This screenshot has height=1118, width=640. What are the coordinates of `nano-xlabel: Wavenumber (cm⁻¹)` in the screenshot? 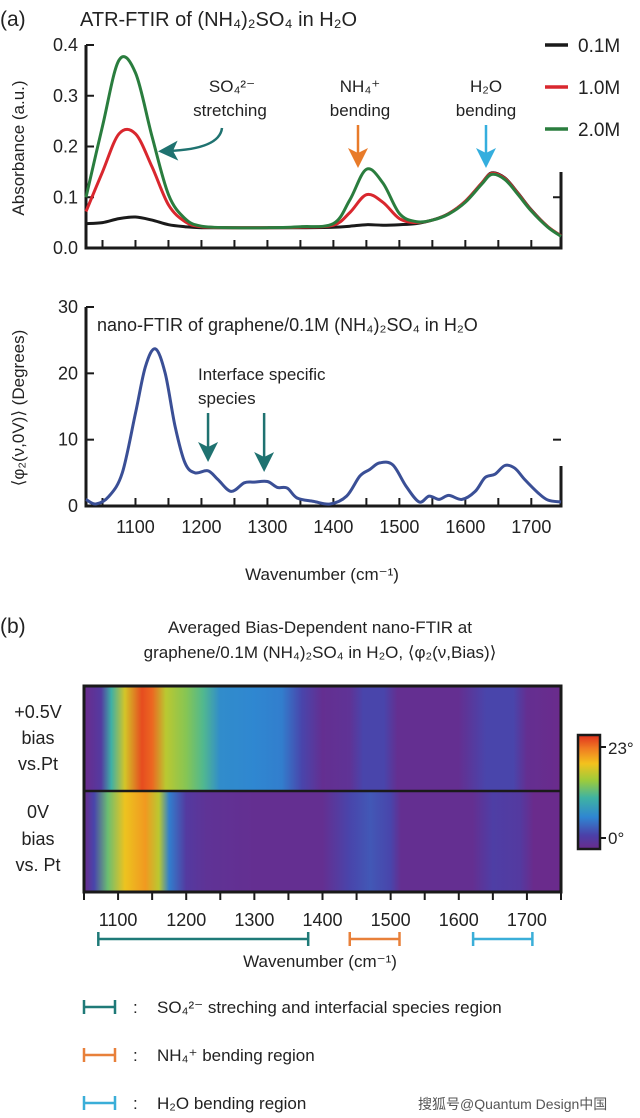 It's located at (322, 574).